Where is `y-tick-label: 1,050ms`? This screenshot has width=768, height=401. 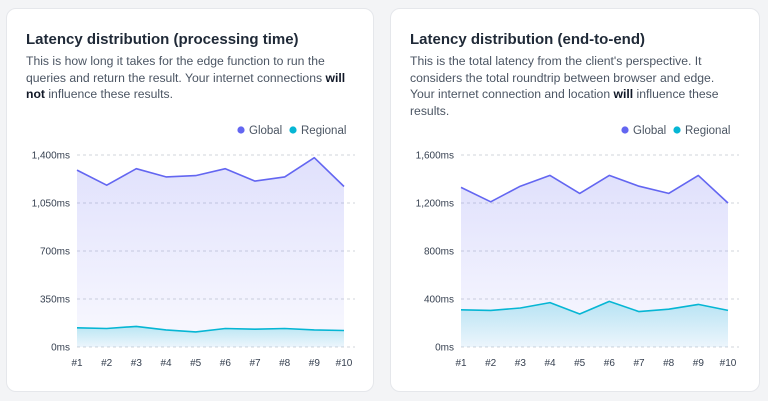 y-tick-label: 1,050ms is located at coordinates (51, 204).